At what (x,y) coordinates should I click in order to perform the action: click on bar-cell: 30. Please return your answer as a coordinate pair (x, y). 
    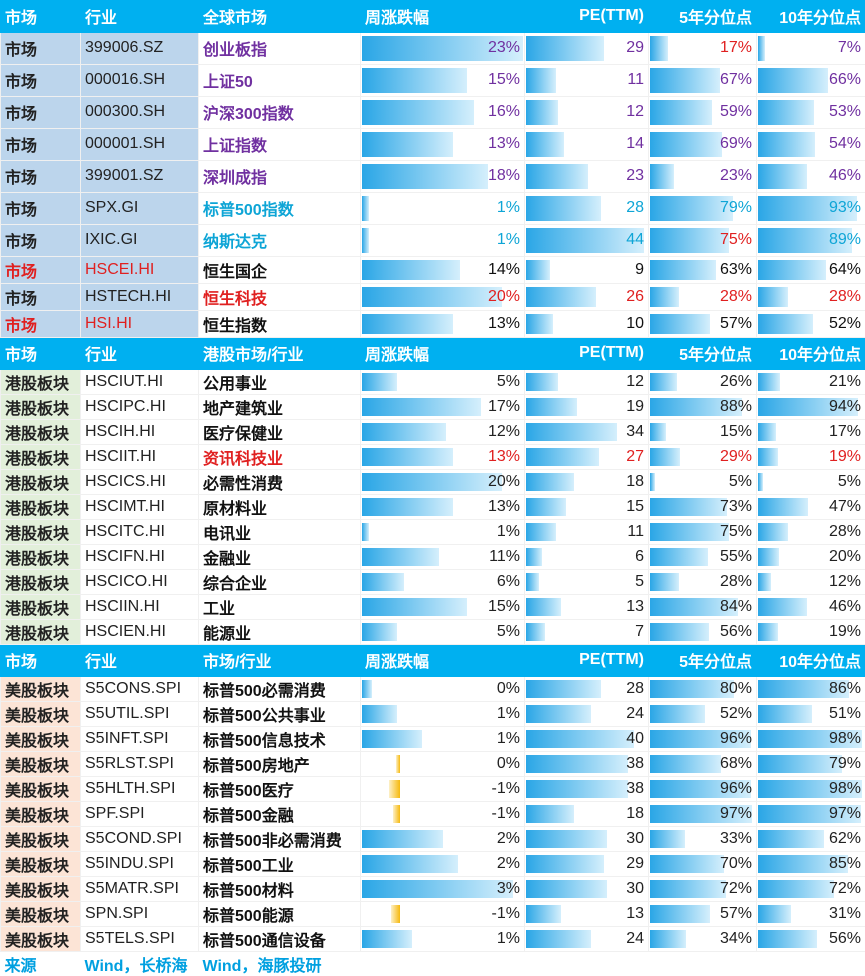
    Looking at the image, I should click on (587, 838).